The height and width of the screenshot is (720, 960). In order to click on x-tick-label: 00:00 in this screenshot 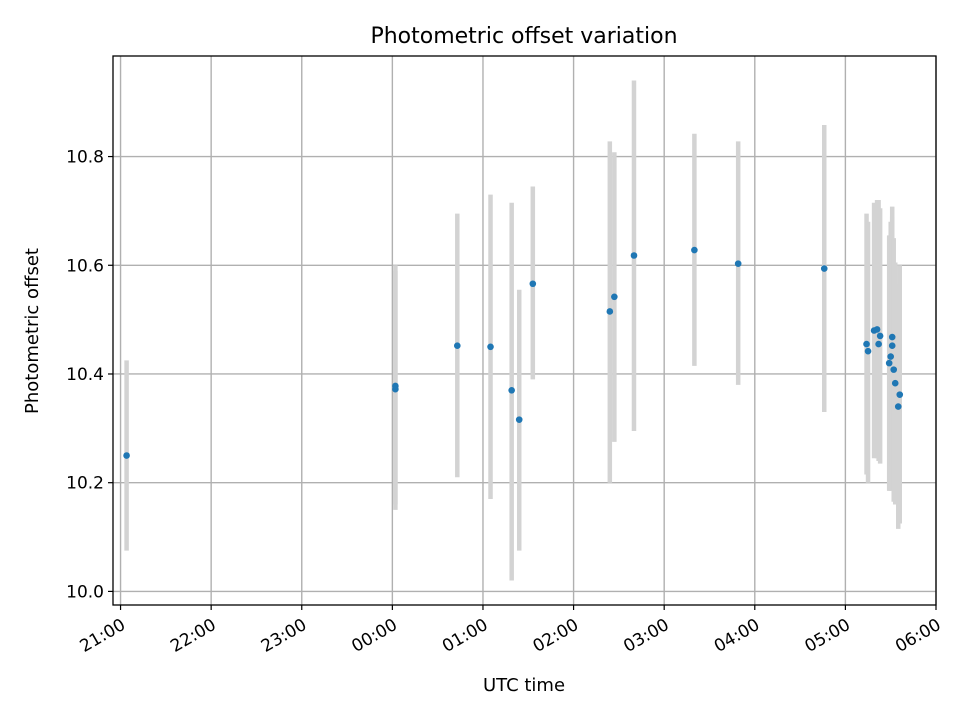, I will do `click(374, 636)`.